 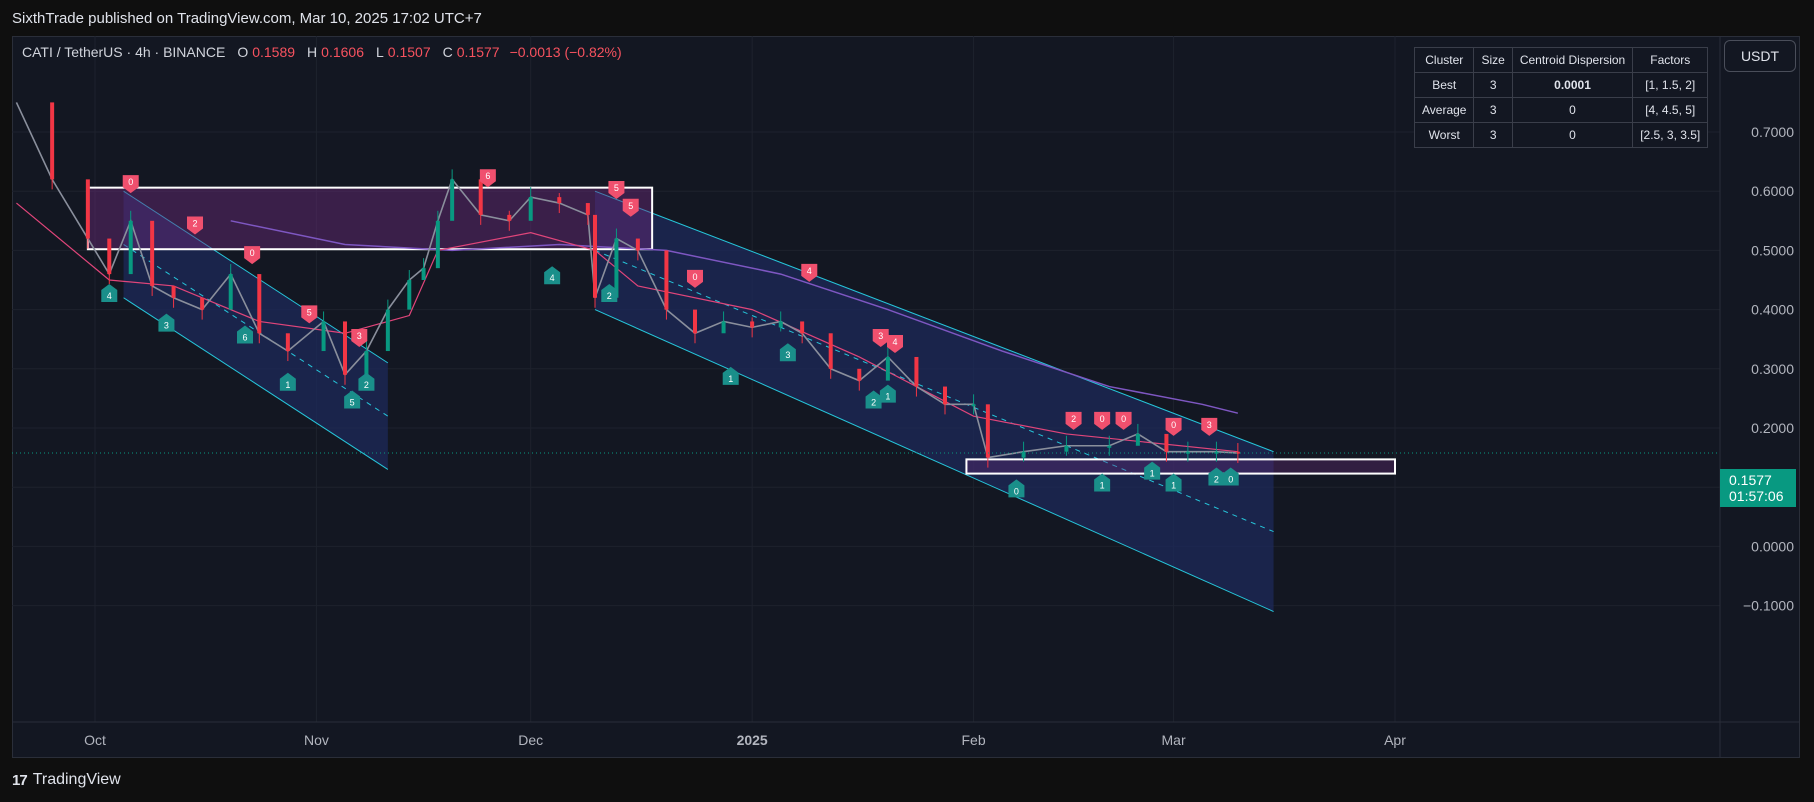 I want to click on bullish-signal-marker: 1, so click(x=1102, y=482).